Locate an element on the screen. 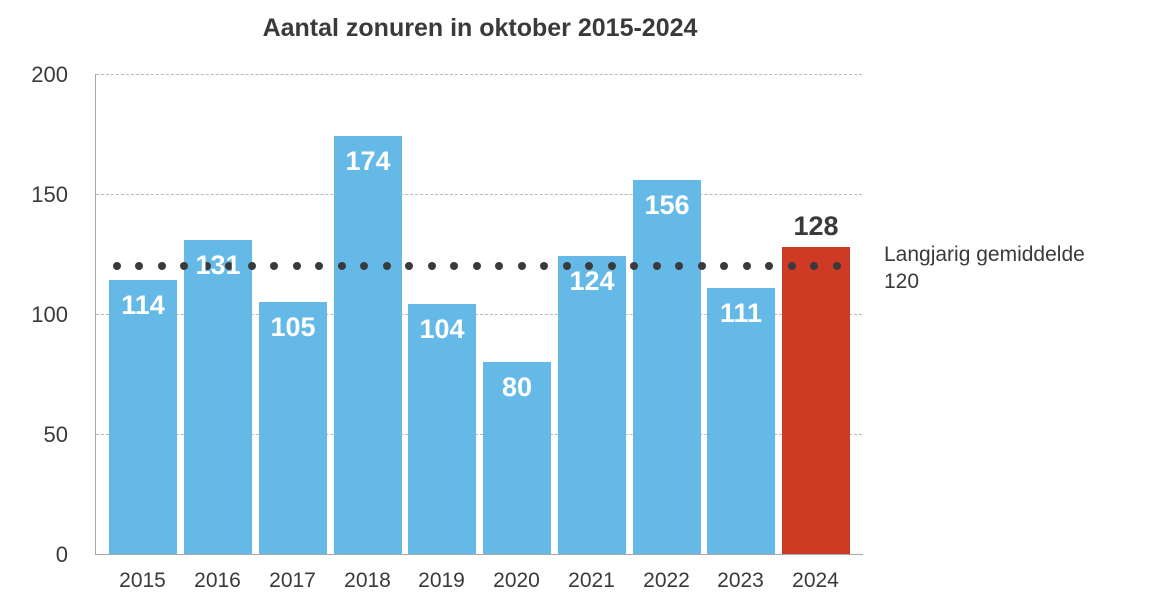  value-label-2021: 124 is located at coordinates (592, 281).